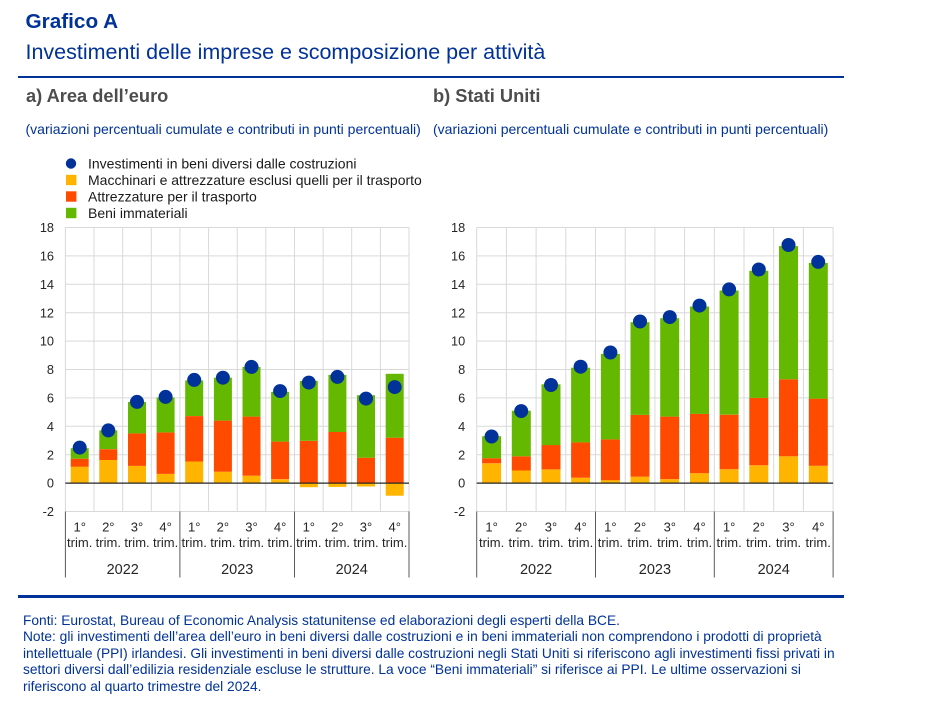 This screenshot has height=709, width=931. What do you see at coordinates (138, 213) in the screenshot?
I see `svg-text: Beni immateriali` at bounding box center [138, 213].